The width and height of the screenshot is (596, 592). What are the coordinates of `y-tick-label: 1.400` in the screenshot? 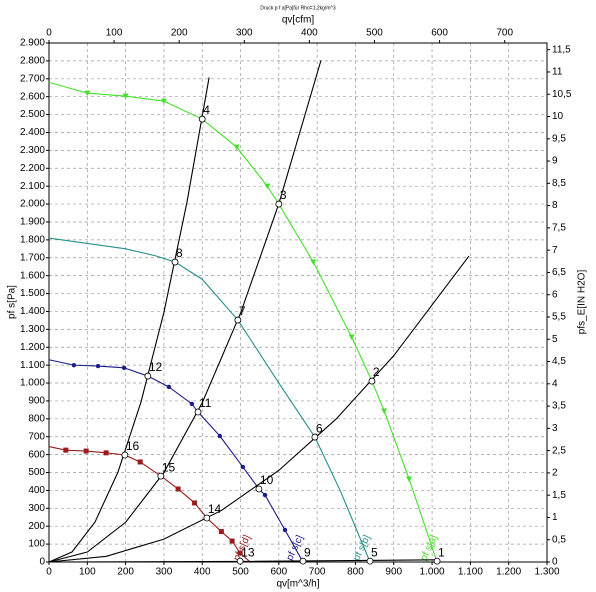 It's located at (32, 311).